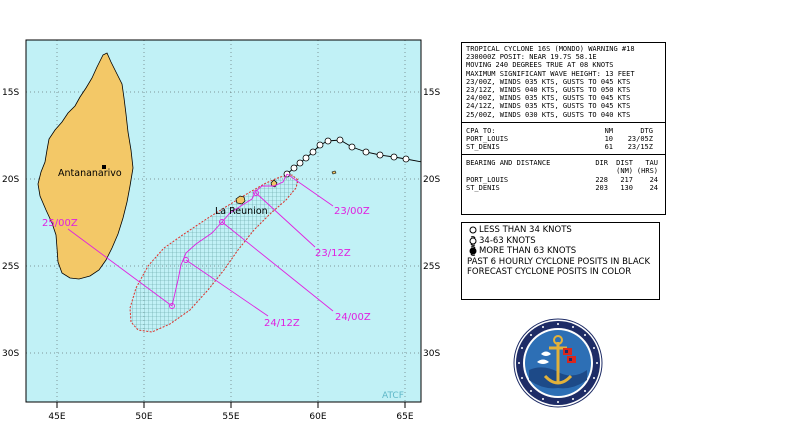 This screenshot has height=441, width=800. What do you see at coordinates (549, 272) in the screenshot?
I see `legend-note-forecast: FORECAST CYCLONE POSITS IN COLOR` at bounding box center [549, 272].